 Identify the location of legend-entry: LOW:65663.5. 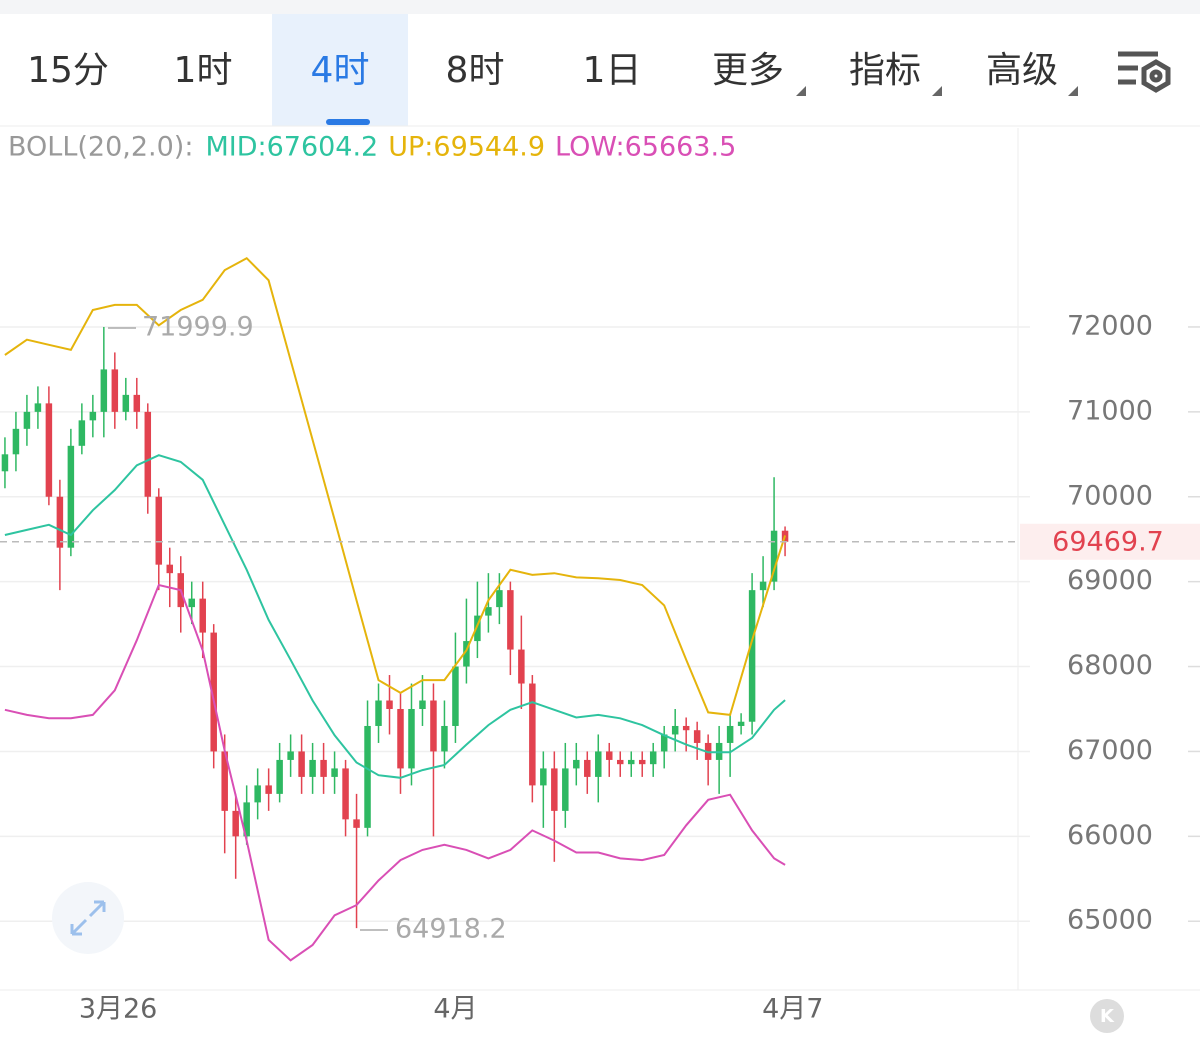
(645, 147).